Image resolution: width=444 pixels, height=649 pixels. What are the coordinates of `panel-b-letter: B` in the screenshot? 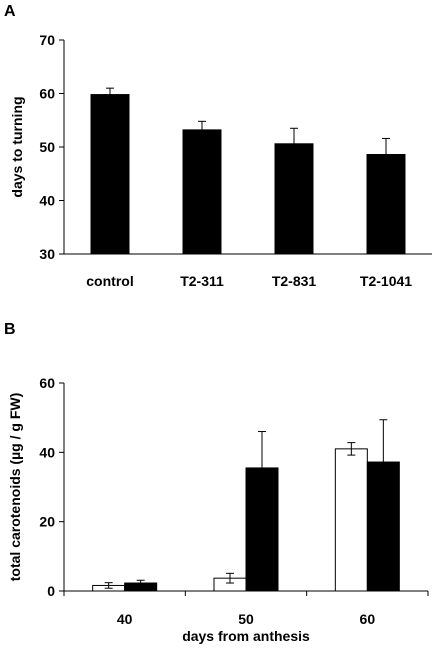 It's located at (10, 329).